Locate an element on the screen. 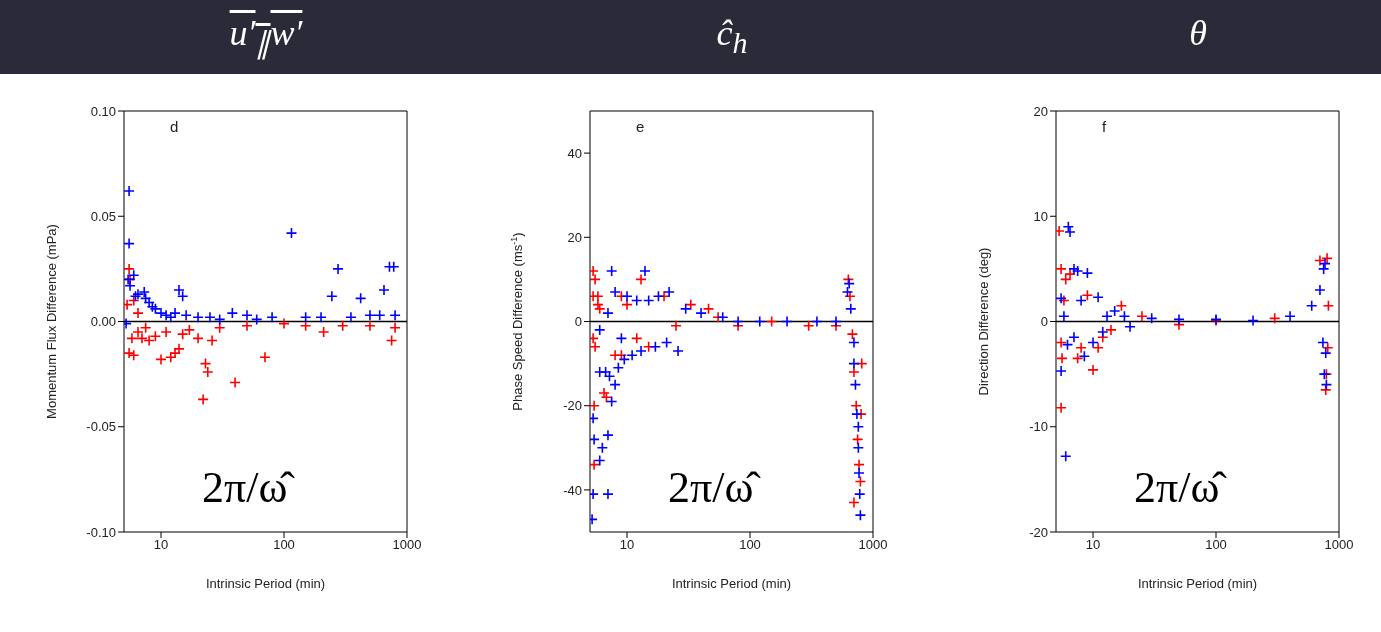 This screenshot has height=632, width=1381. annotation: f is located at coordinates (1104, 126).